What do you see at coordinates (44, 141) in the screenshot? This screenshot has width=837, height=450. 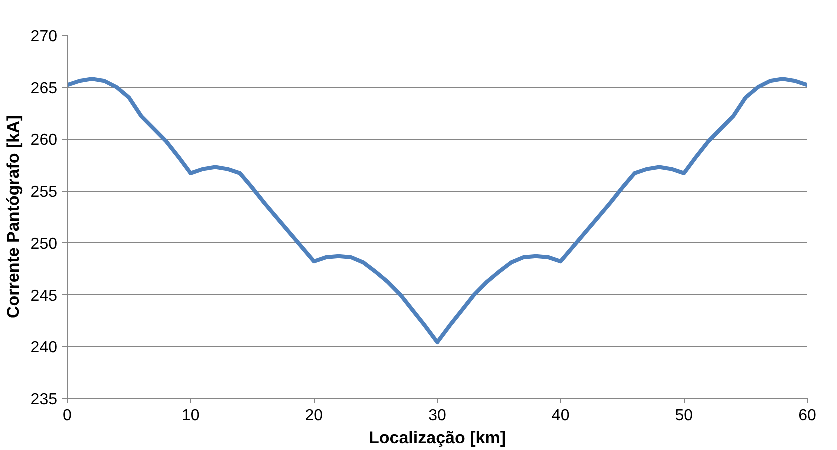 I see `y-tick-label: 260` at bounding box center [44, 141].